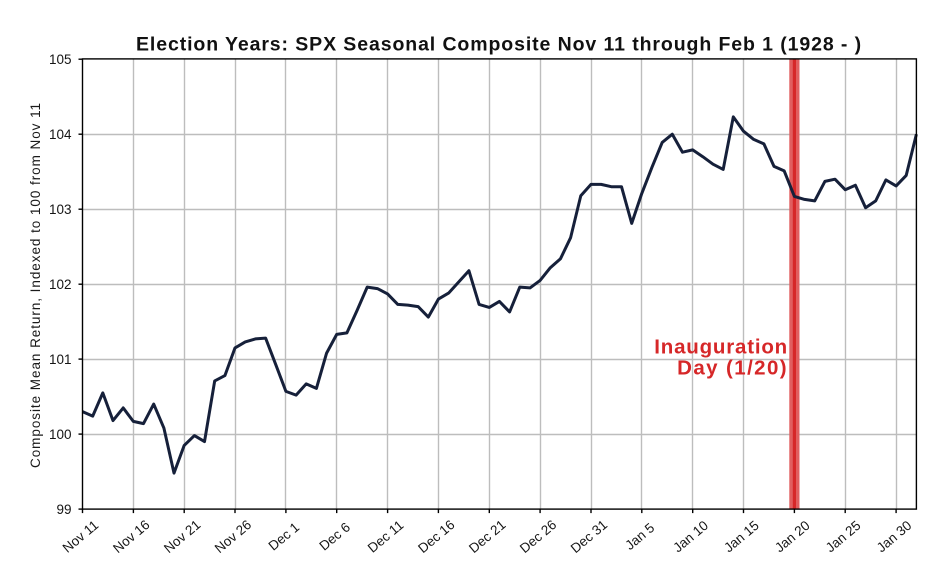 This screenshot has height=567, width=932. I want to click on svg-text: Day (1/20), so click(732, 368).